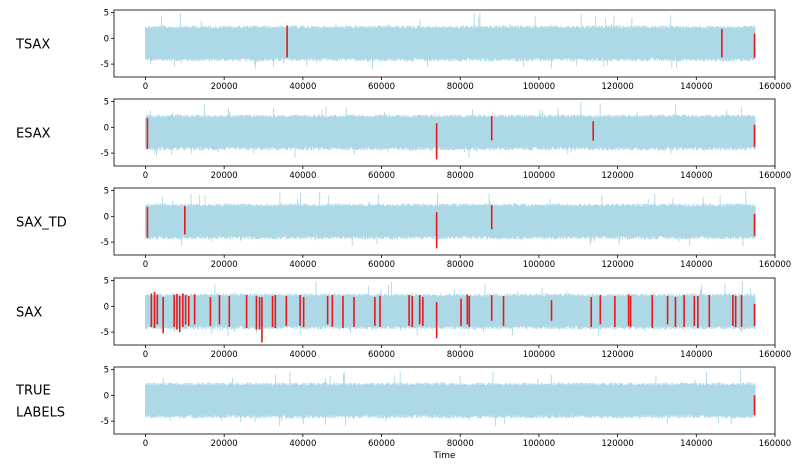 Image resolution: width=797 pixels, height=465 pixels. Describe the element at coordinates (41, 223) in the screenshot. I see `row-label: SAX_TD` at that location.